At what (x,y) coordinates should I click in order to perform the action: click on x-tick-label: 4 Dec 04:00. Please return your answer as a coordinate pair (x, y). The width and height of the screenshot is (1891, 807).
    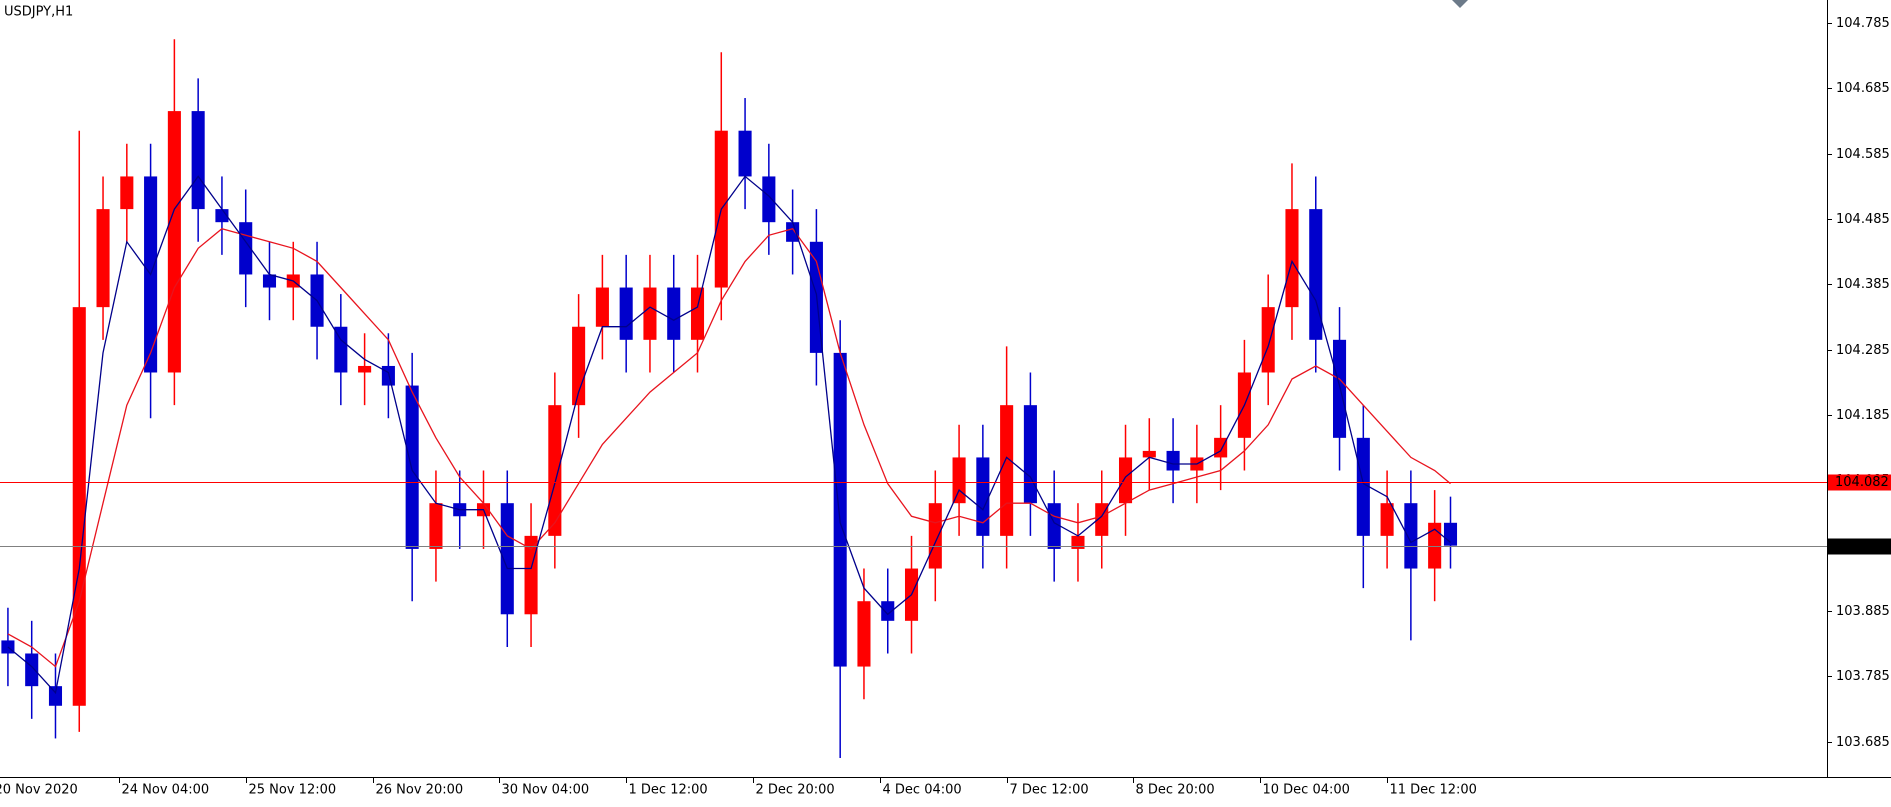
    Looking at the image, I should click on (922, 790).